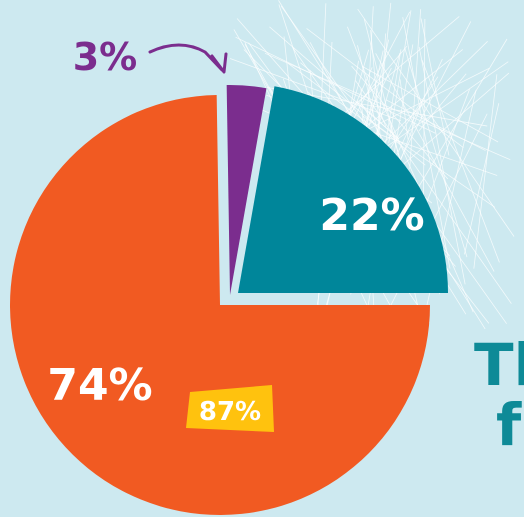  What do you see at coordinates (99, 385) in the screenshot?
I see `slice-label: 74%` at bounding box center [99, 385].